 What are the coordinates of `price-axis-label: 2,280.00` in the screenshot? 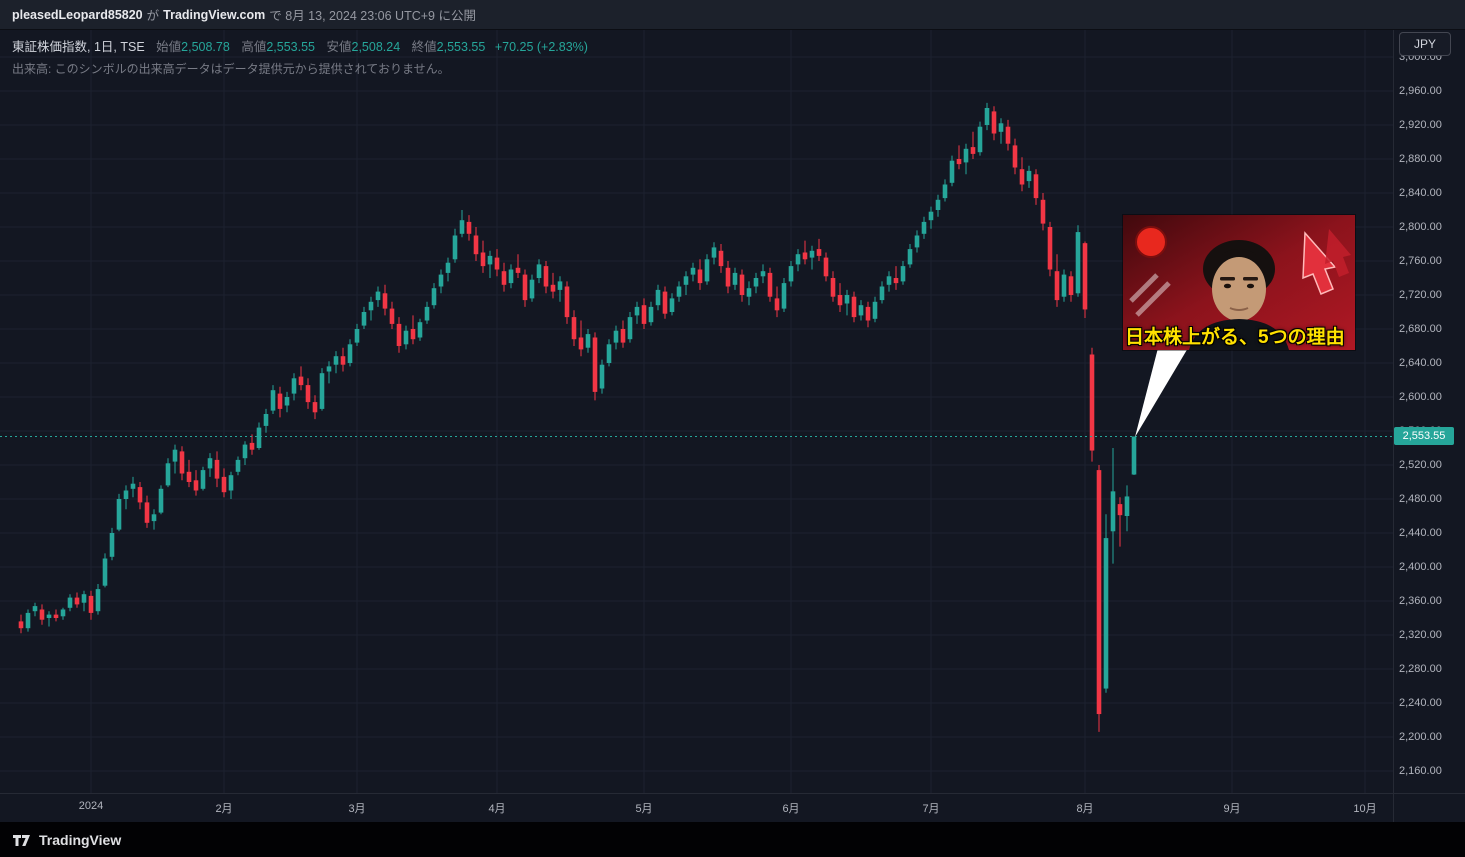 It's located at (1420, 669).